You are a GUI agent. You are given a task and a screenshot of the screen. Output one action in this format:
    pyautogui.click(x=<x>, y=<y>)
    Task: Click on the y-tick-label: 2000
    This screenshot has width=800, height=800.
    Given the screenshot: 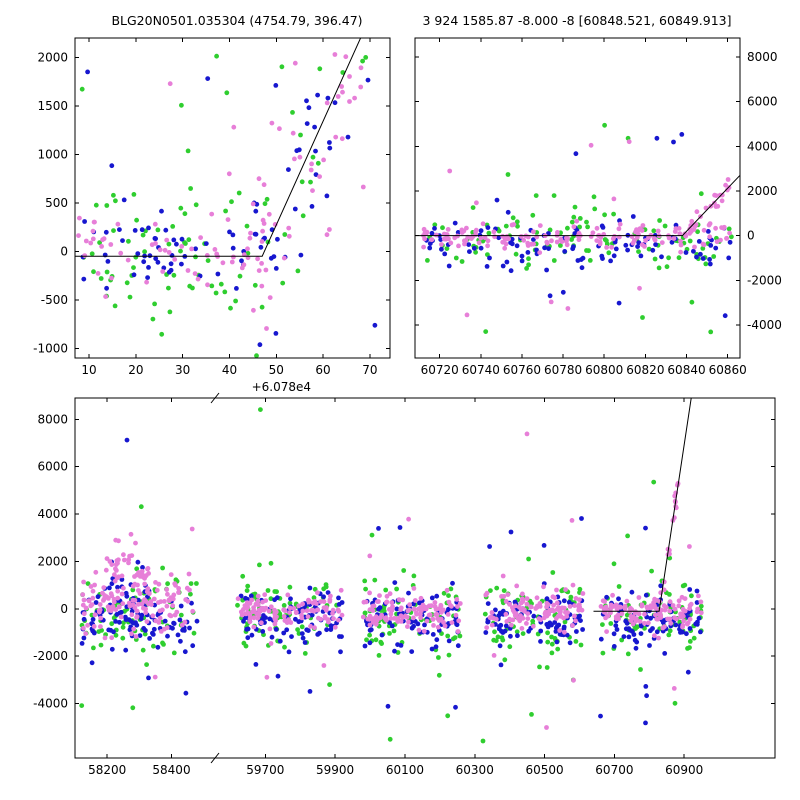 What is the action you would take?
    pyautogui.click(x=762, y=191)
    